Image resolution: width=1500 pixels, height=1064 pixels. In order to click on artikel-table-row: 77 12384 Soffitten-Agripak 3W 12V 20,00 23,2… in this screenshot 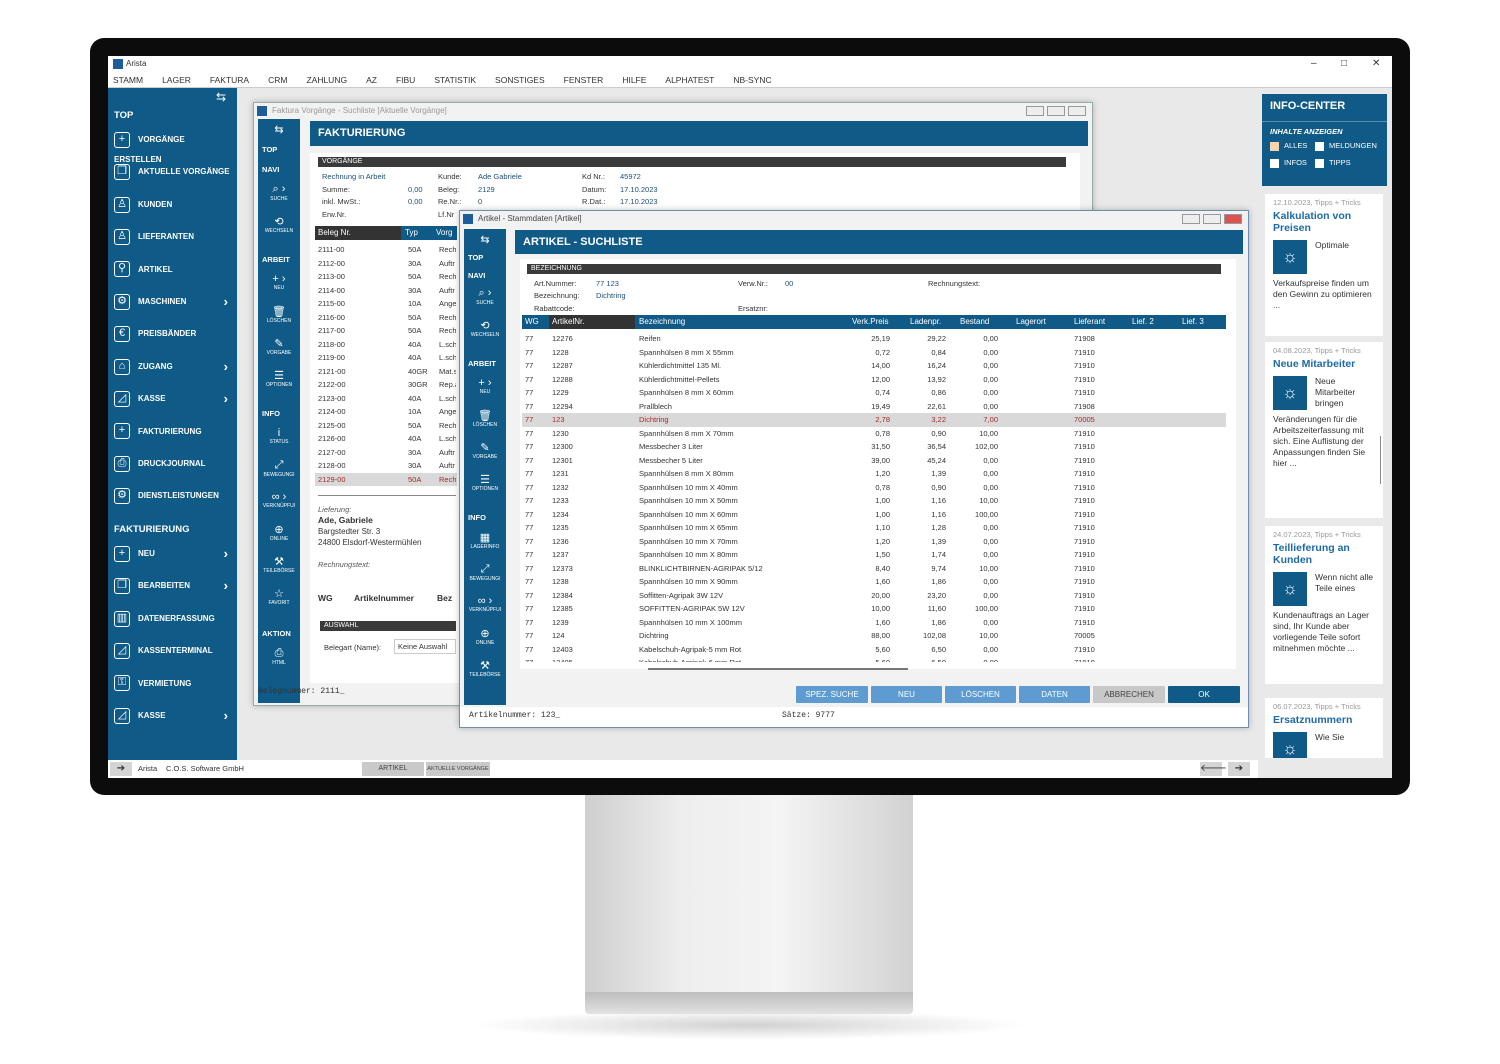, I will do `click(874, 596)`.